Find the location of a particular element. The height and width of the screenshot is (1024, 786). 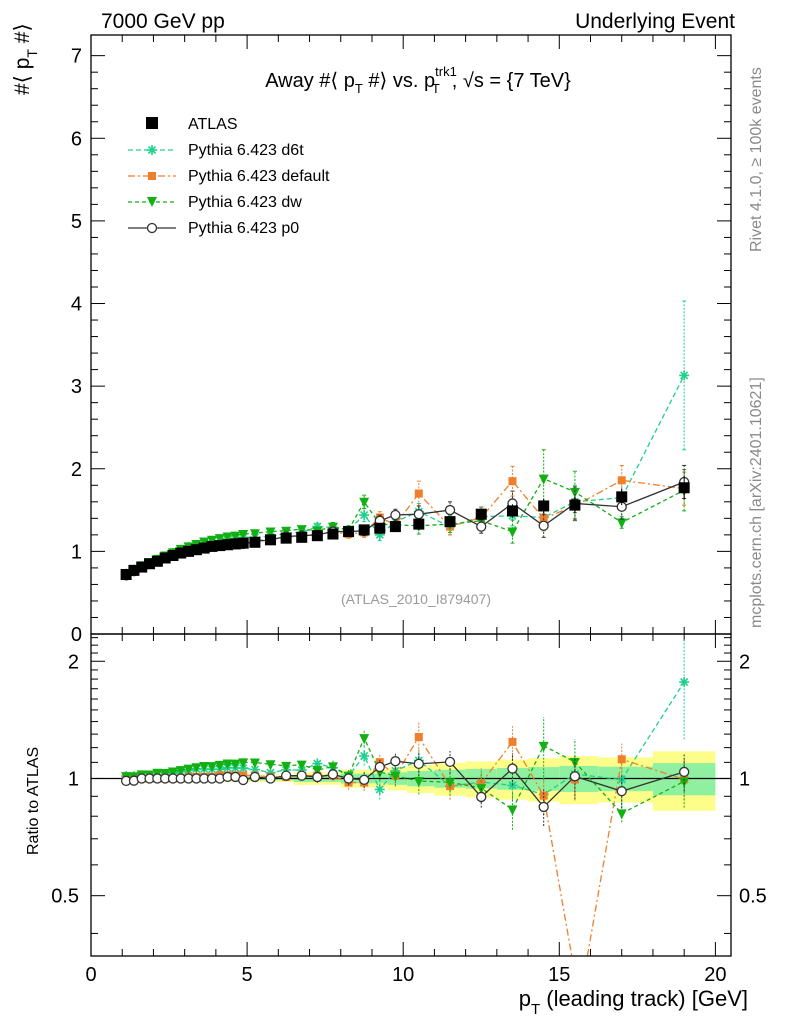

mcplots-label: mcplots.cern.ch [arXiv:2401.10621] is located at coordinates (756, 502).